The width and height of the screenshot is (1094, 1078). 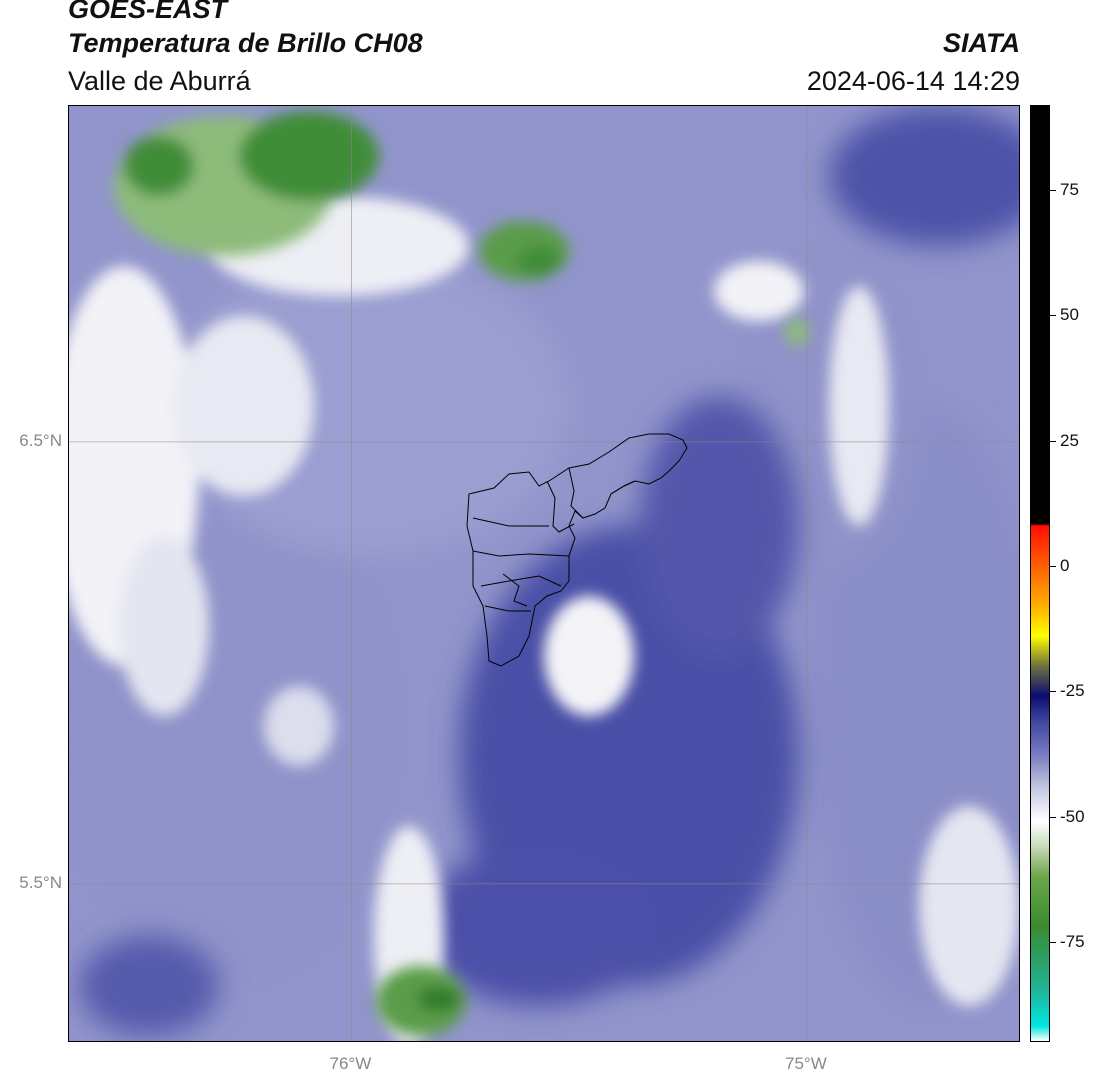 I want to click on municipality-boundaries, so click(x=577, y=550).